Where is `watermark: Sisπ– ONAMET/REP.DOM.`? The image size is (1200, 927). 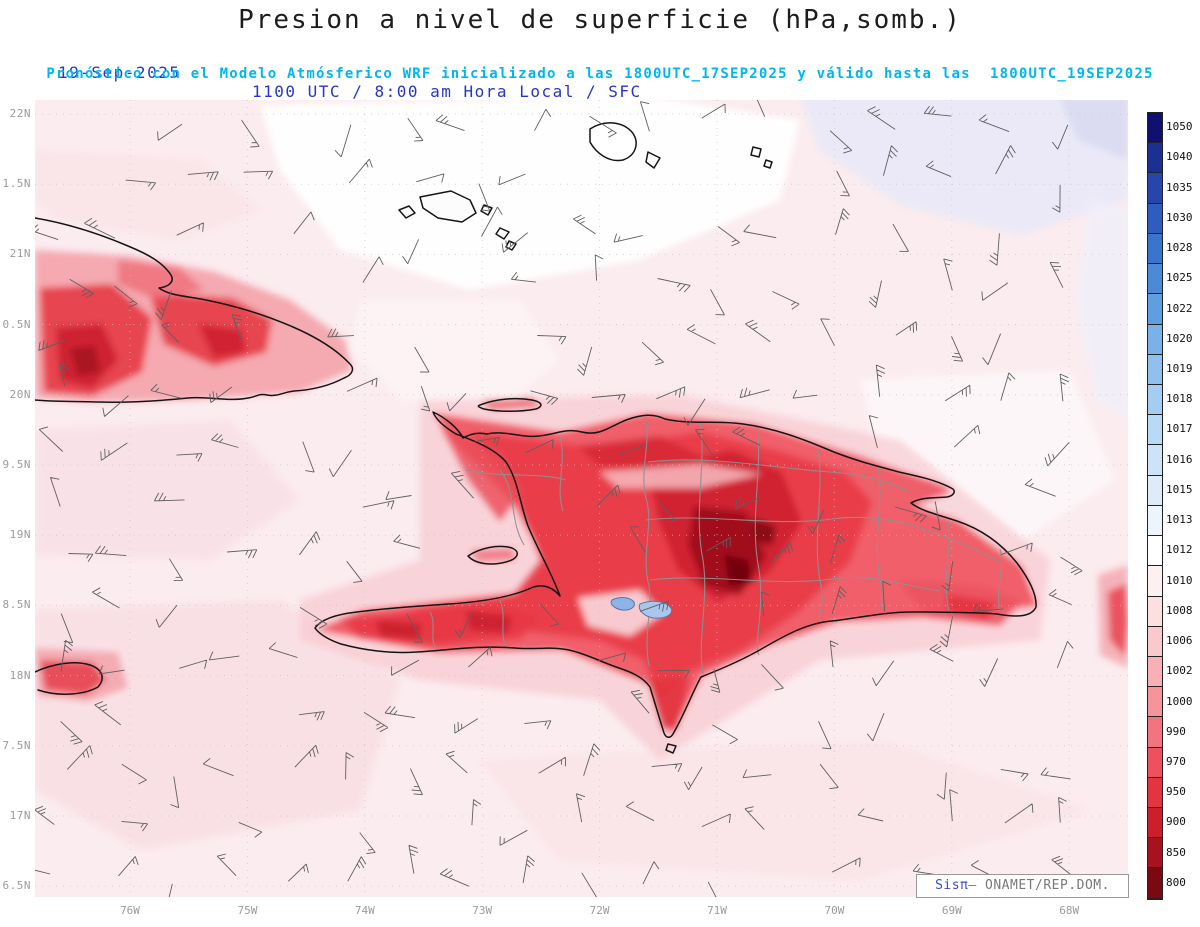
watermark: Sisπ– ONAMET/REP.DOM. is located at coordinates (1022, 886).